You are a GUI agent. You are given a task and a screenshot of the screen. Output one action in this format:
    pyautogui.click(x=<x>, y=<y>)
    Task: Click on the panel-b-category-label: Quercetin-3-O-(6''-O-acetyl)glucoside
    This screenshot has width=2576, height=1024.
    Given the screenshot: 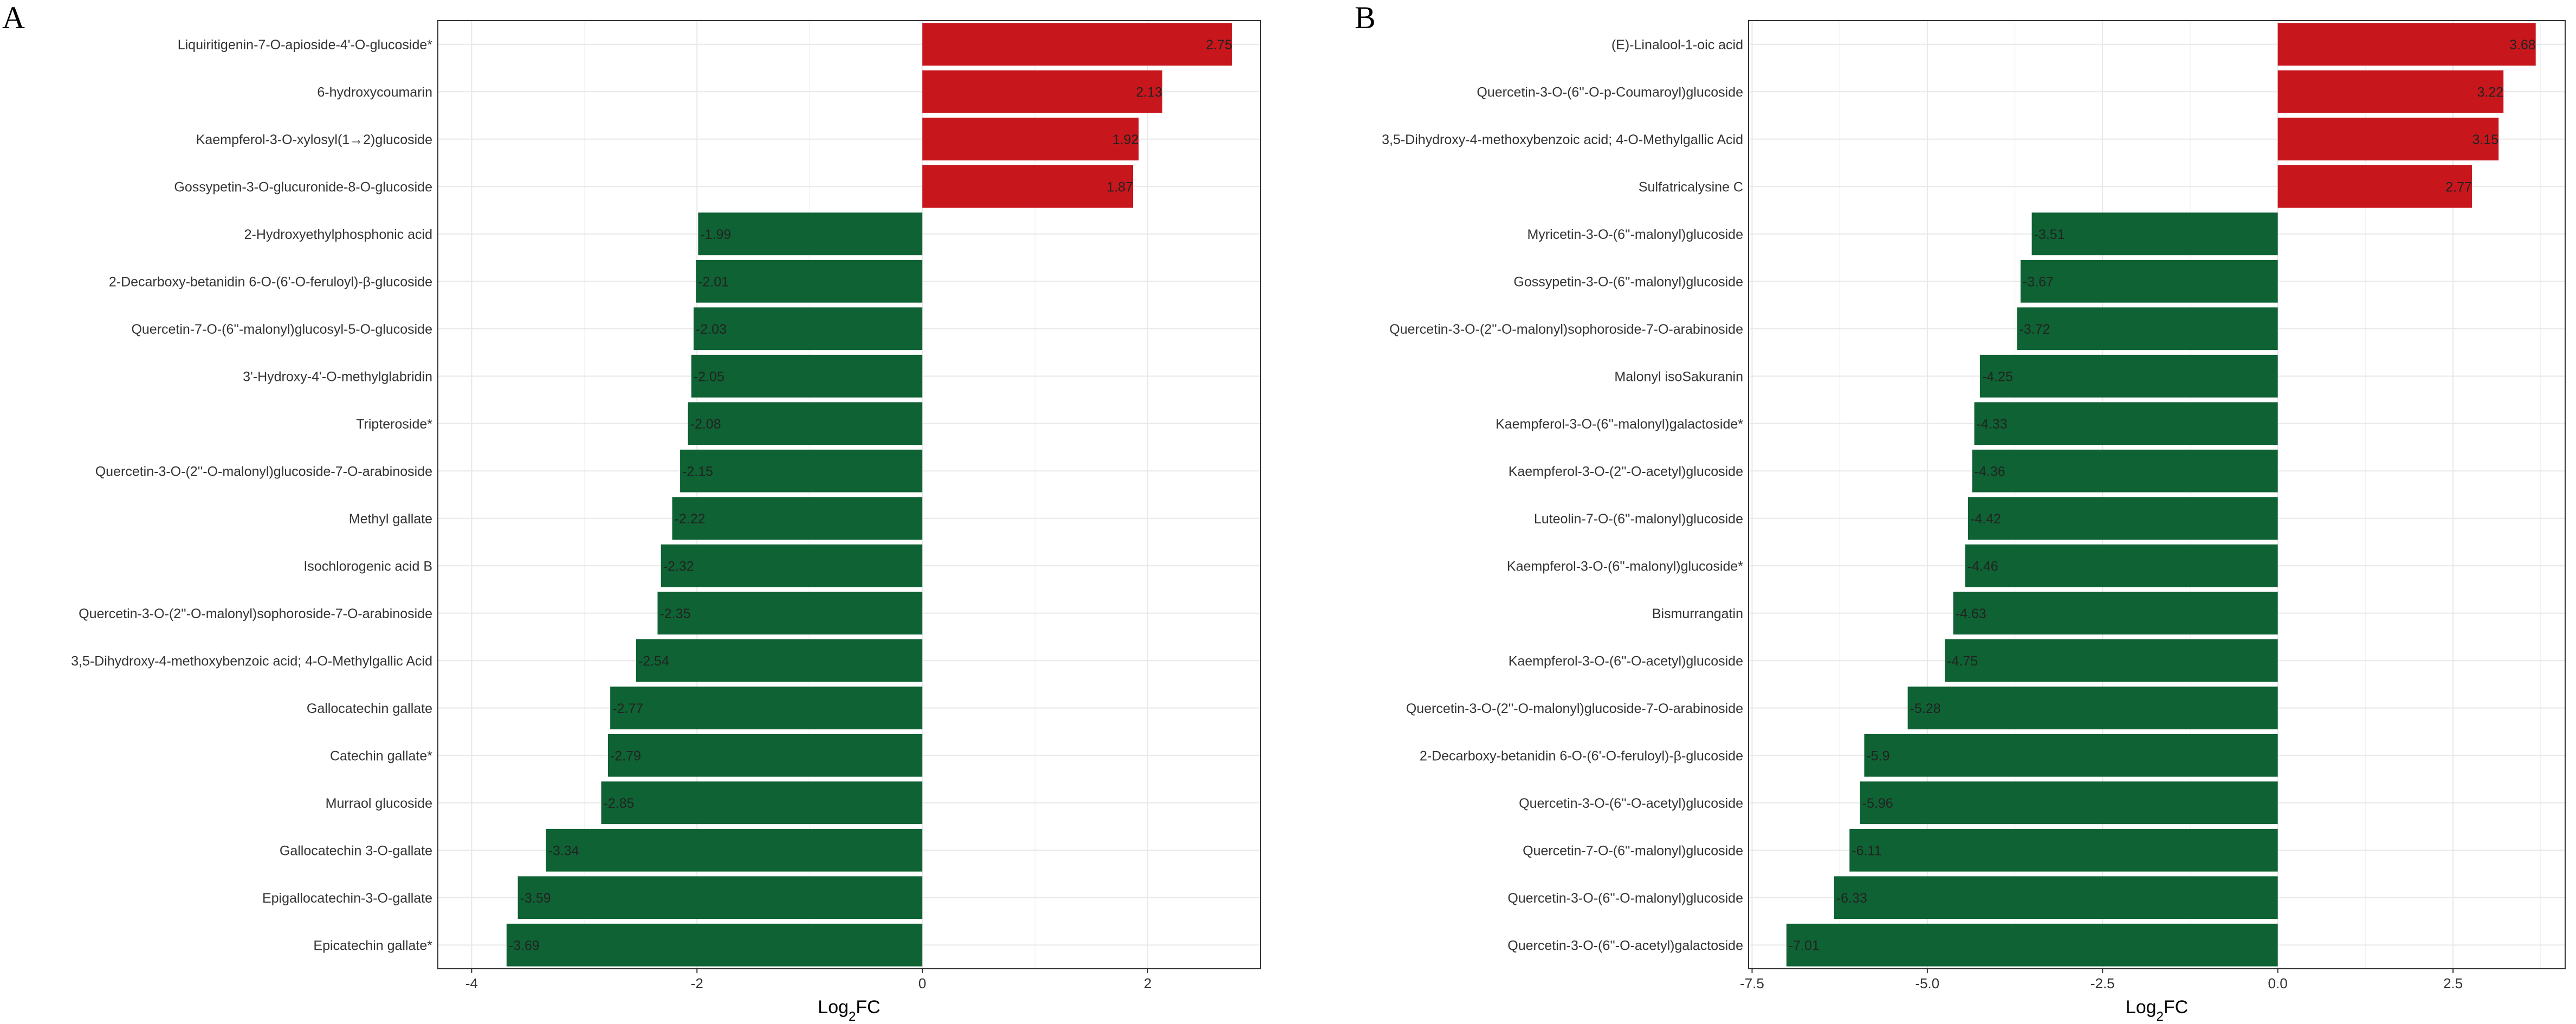 What is the action you would take?
    pyautogui.click(x=1631, y=803)
    